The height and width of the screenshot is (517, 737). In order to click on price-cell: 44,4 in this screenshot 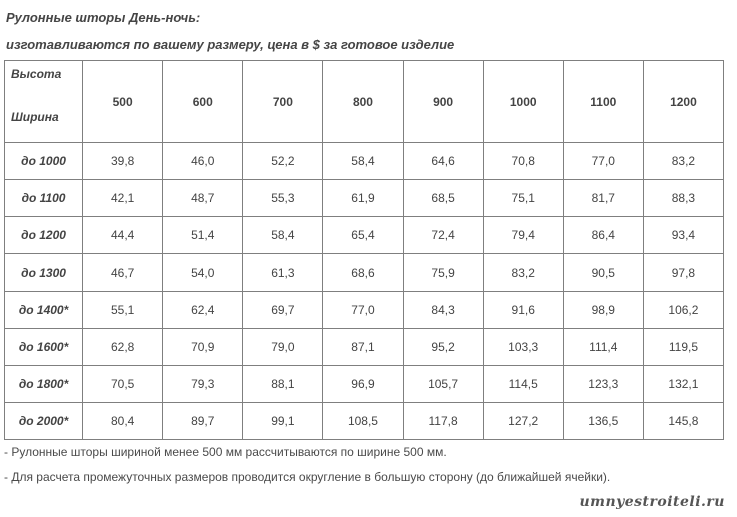, I will do `click(123, 235)`.